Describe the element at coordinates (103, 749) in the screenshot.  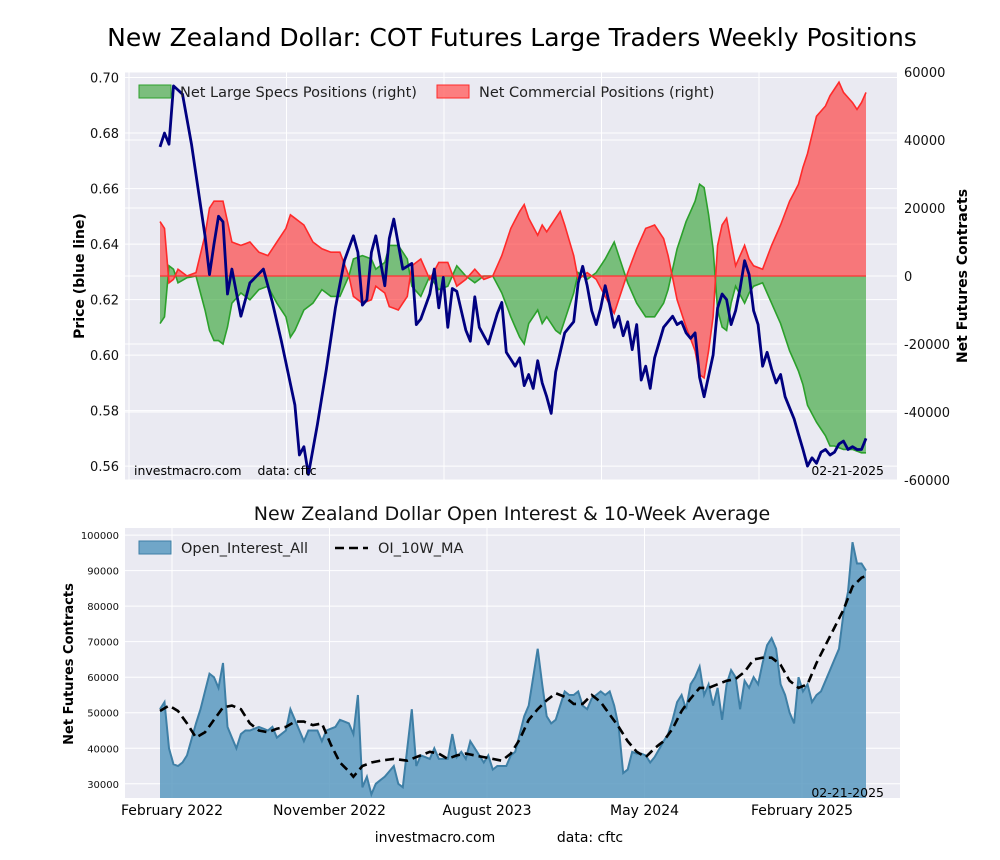
I see `bottom-y-tick-label: 40000` at that location.